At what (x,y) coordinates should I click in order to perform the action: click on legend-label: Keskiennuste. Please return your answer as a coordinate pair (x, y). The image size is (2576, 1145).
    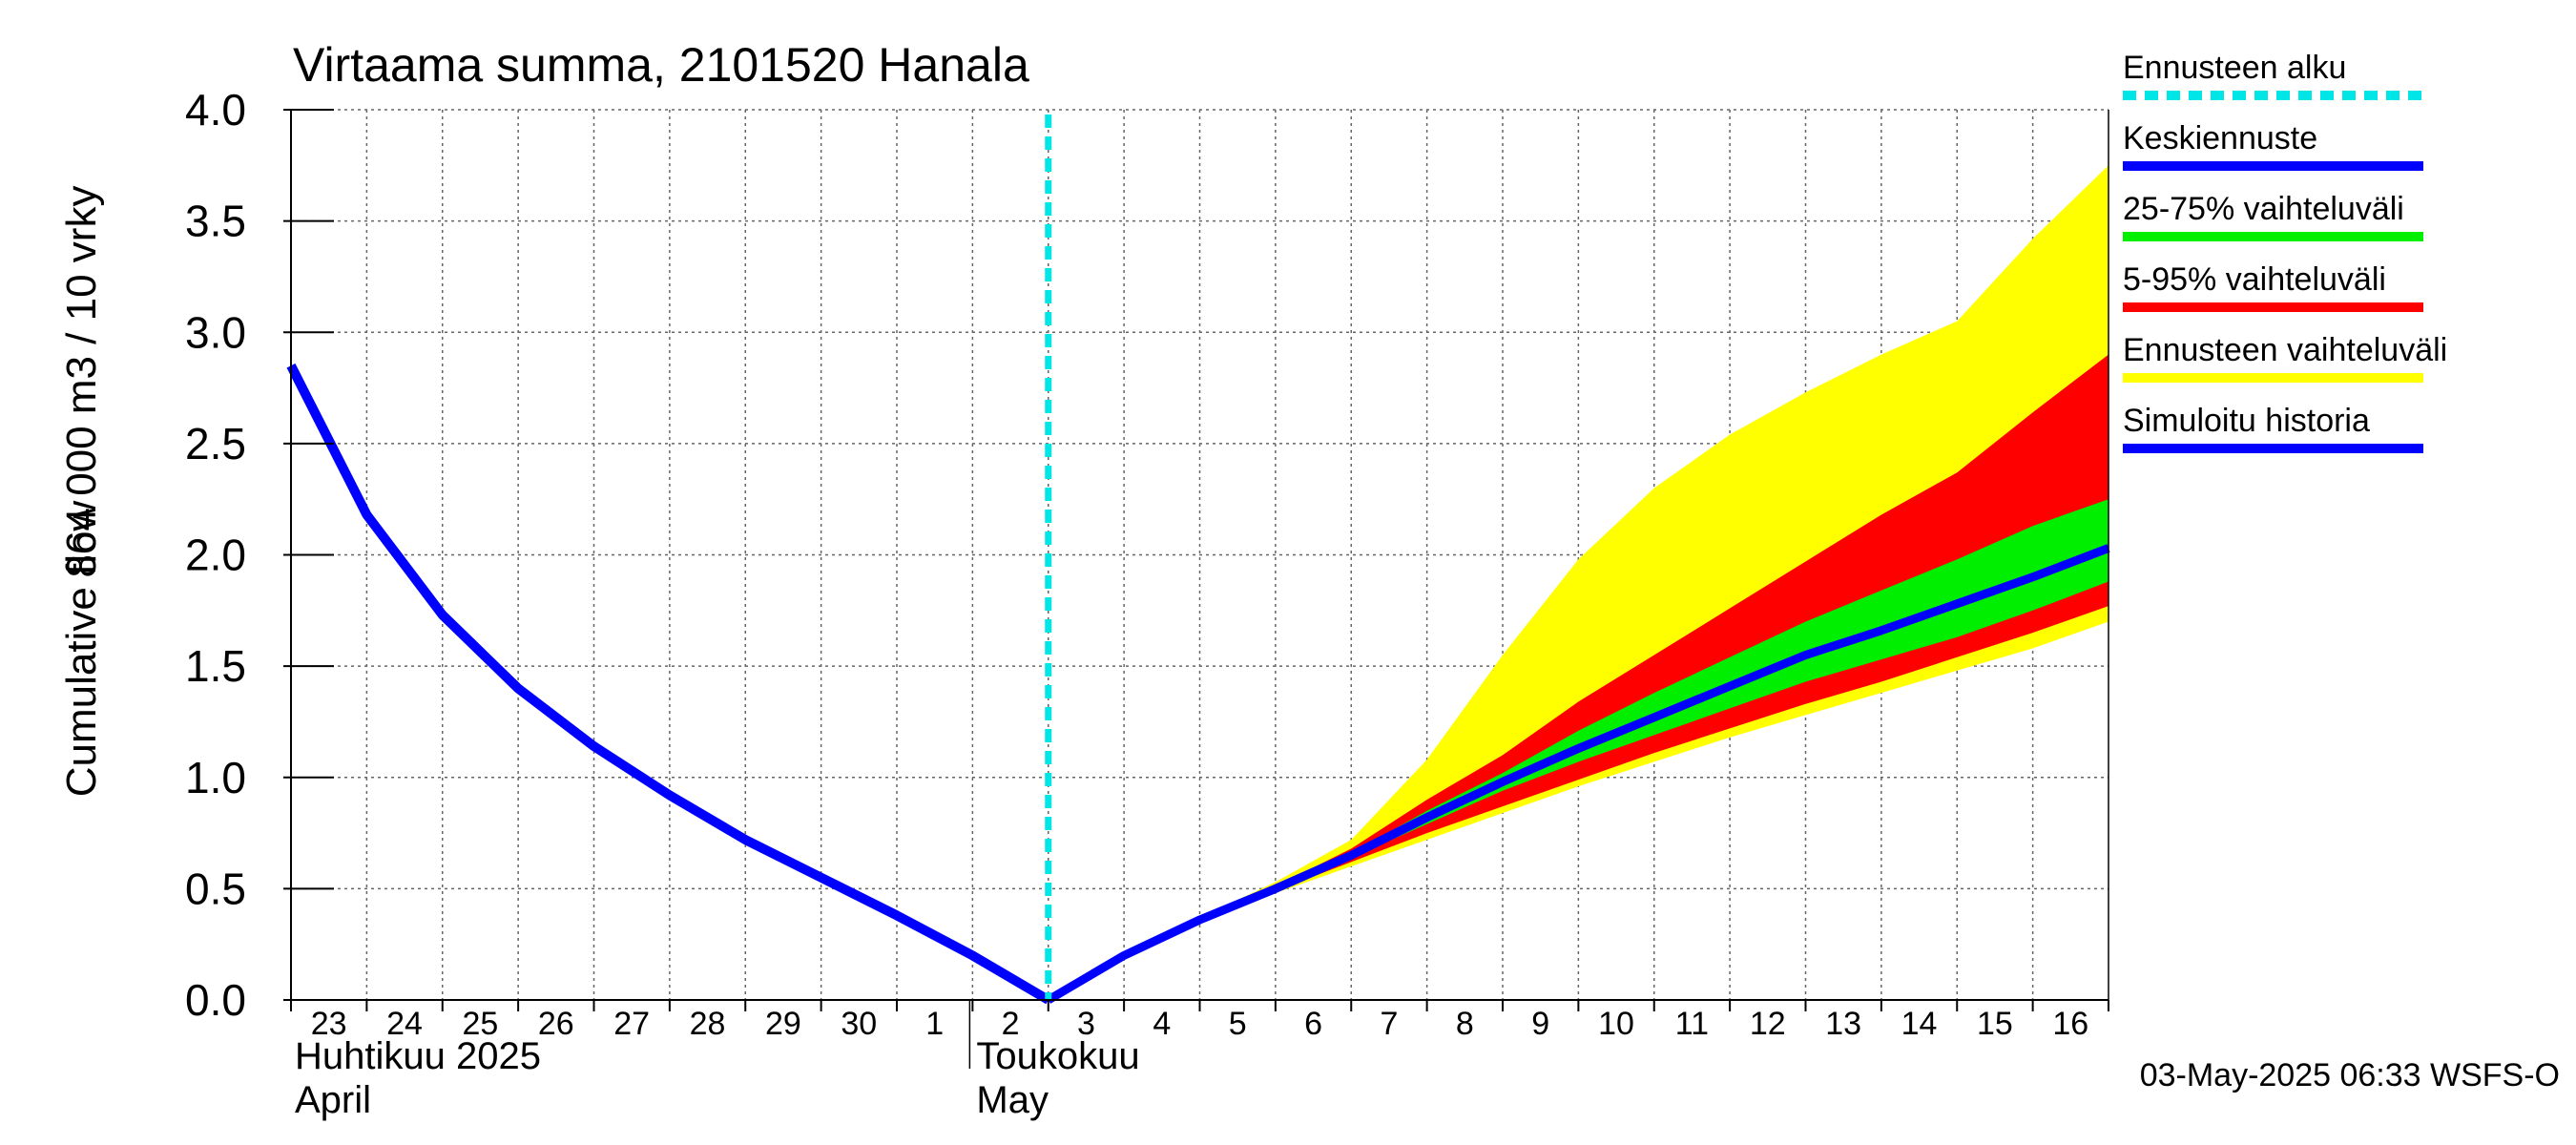
    Looking at the image, I should click on (2220, 138).